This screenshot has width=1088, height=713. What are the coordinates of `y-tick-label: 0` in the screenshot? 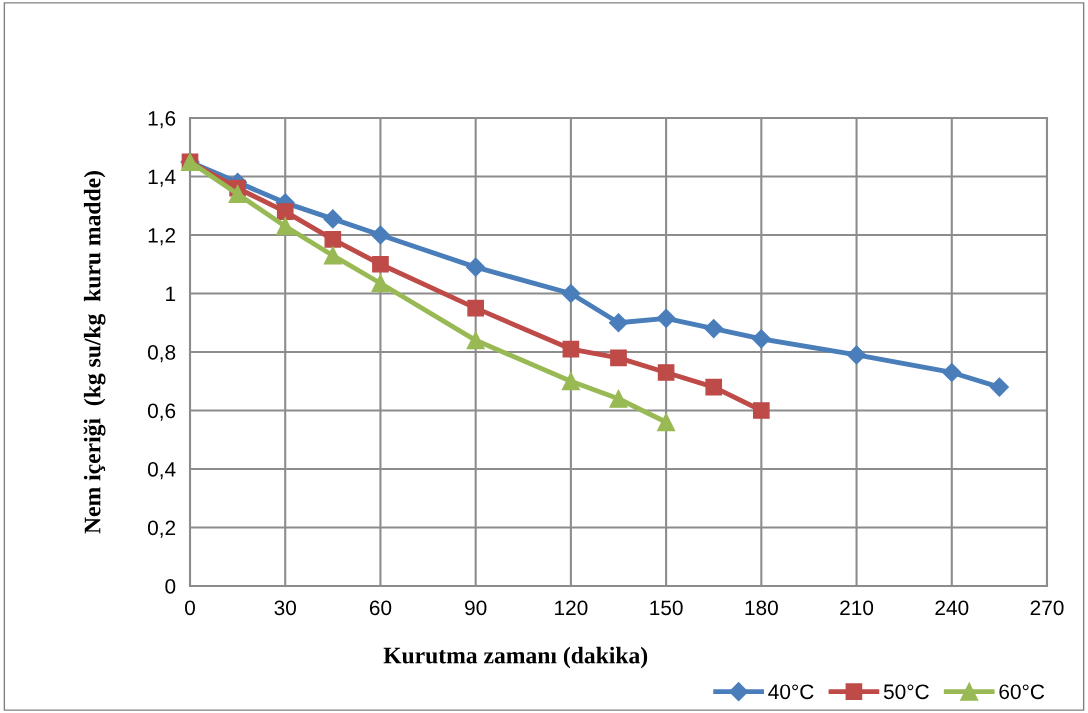 It's located at (170, 586).